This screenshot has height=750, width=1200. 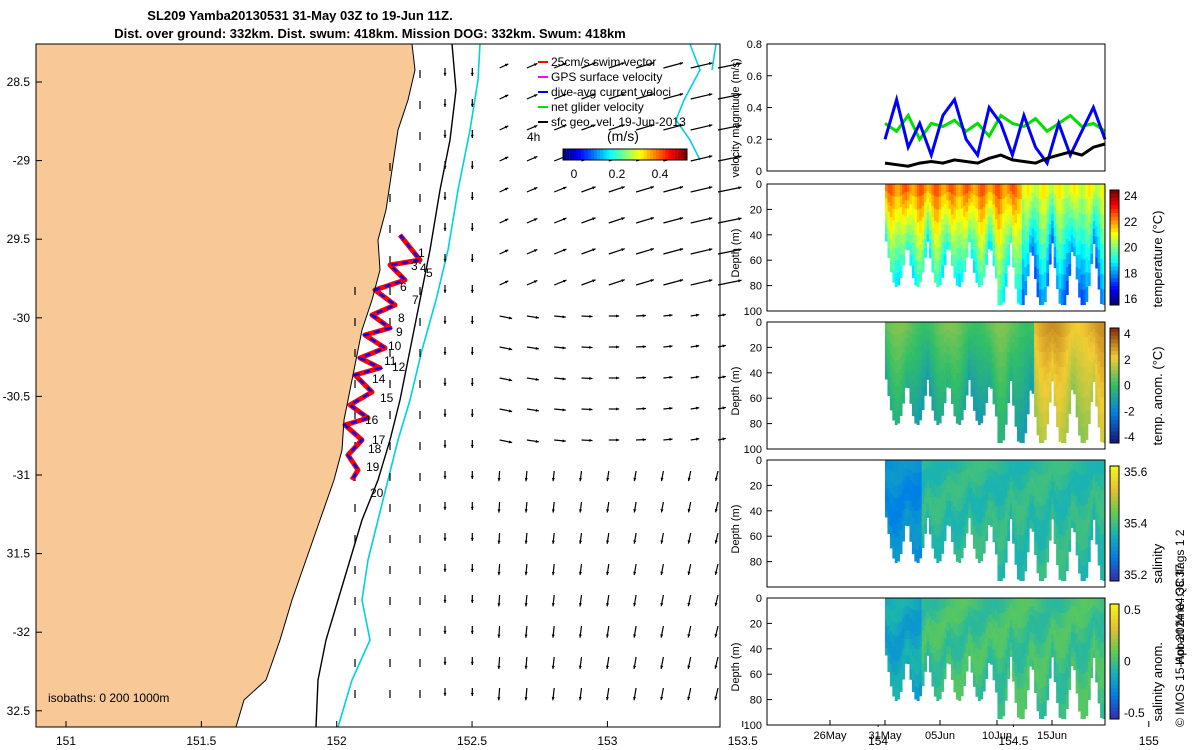 I want to click on y-tick: 0.8, so click(x=754, y=45).